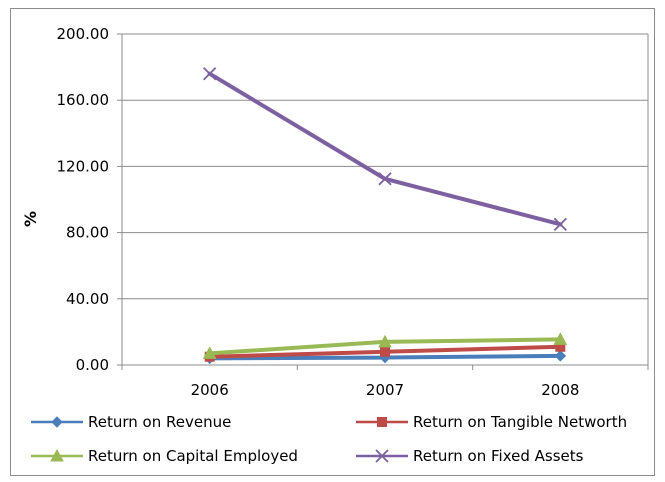 The image size is (665, 482). What do you see at coordinates (159, 422) in the screenshot?
I see `legend-label: Return on Revenue` at bounding box center [159, 422].